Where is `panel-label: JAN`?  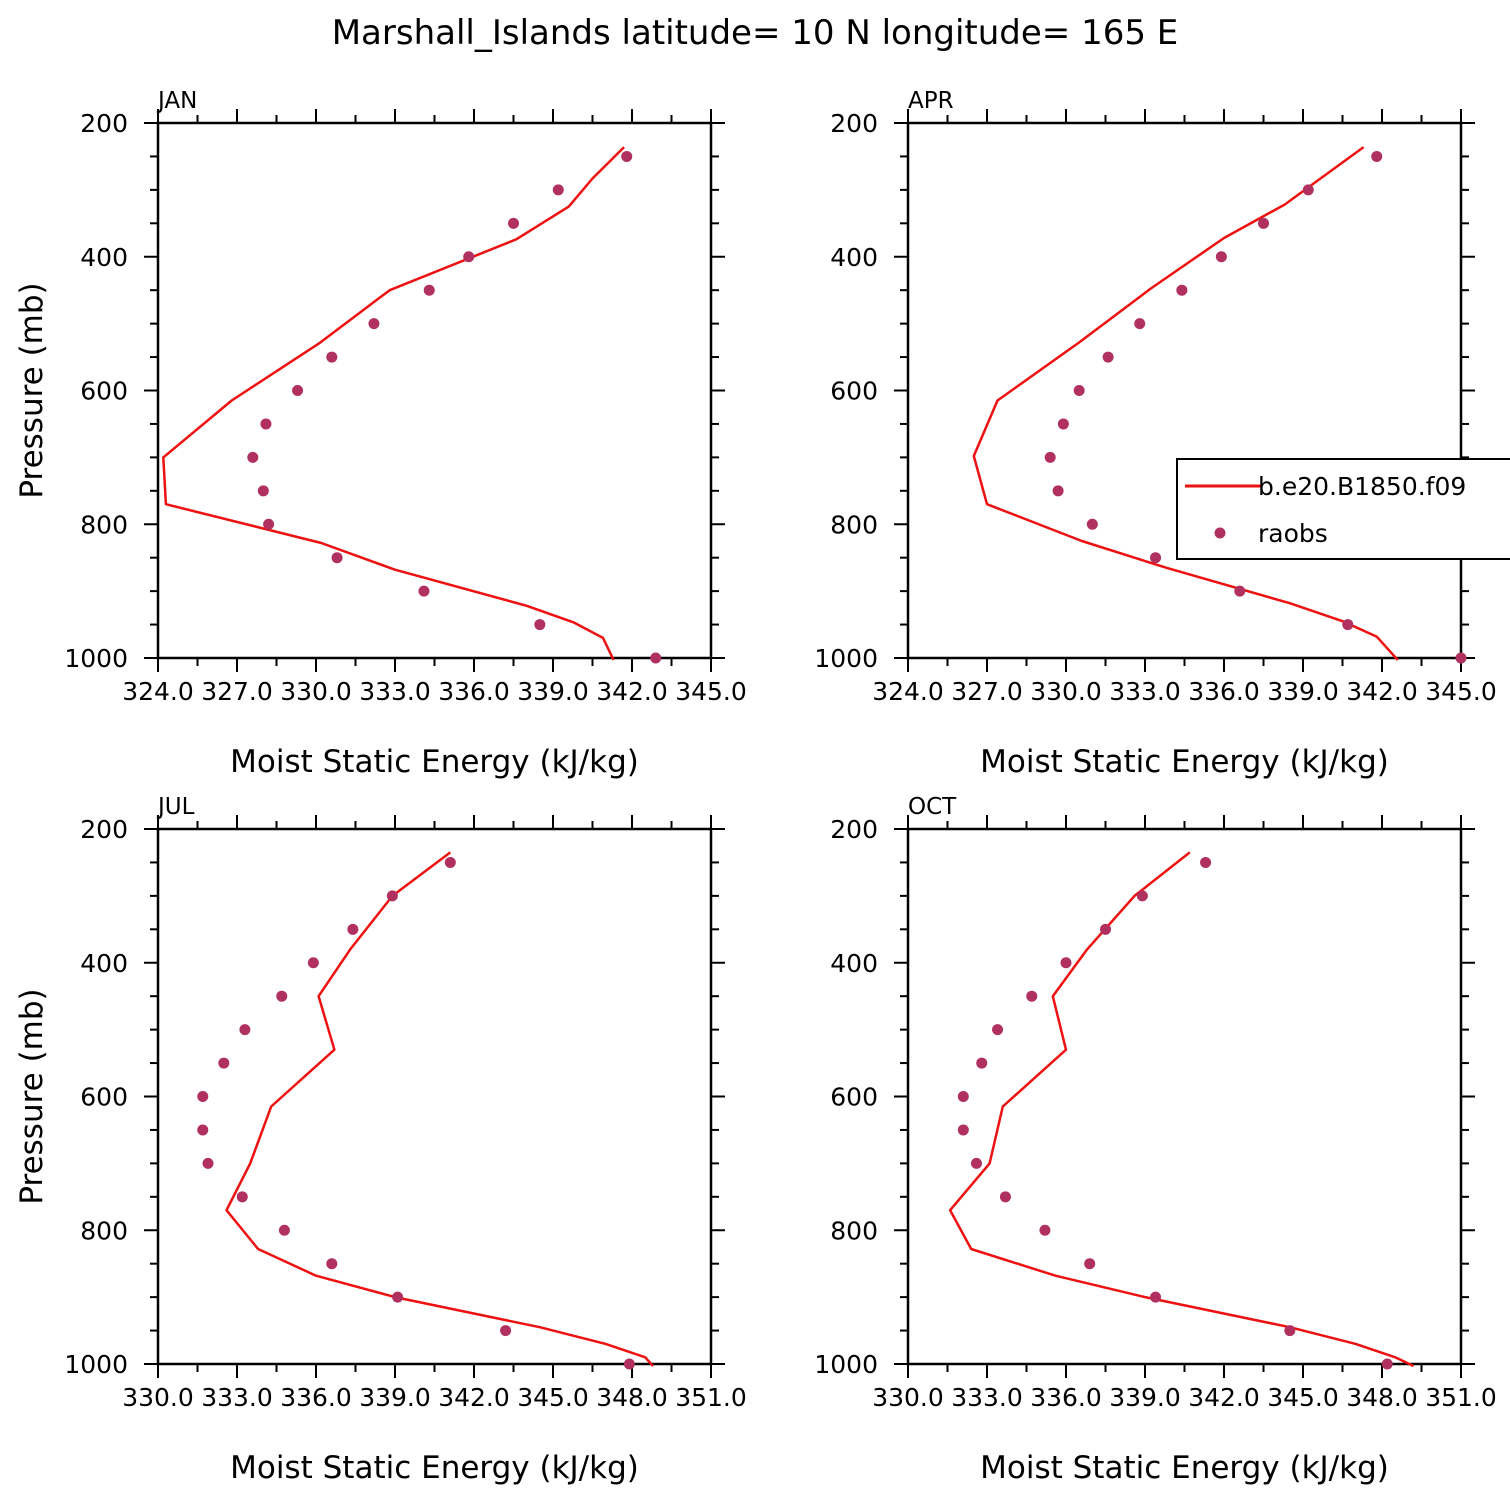 panel-label: JAN is located at coordinates (176, 101).